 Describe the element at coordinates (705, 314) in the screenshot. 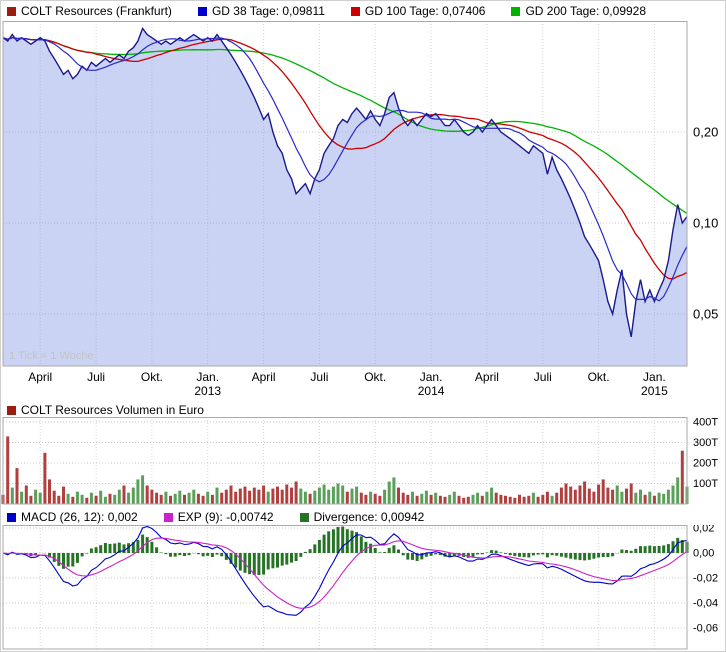

I see `svg-text: 0,05` at that location.